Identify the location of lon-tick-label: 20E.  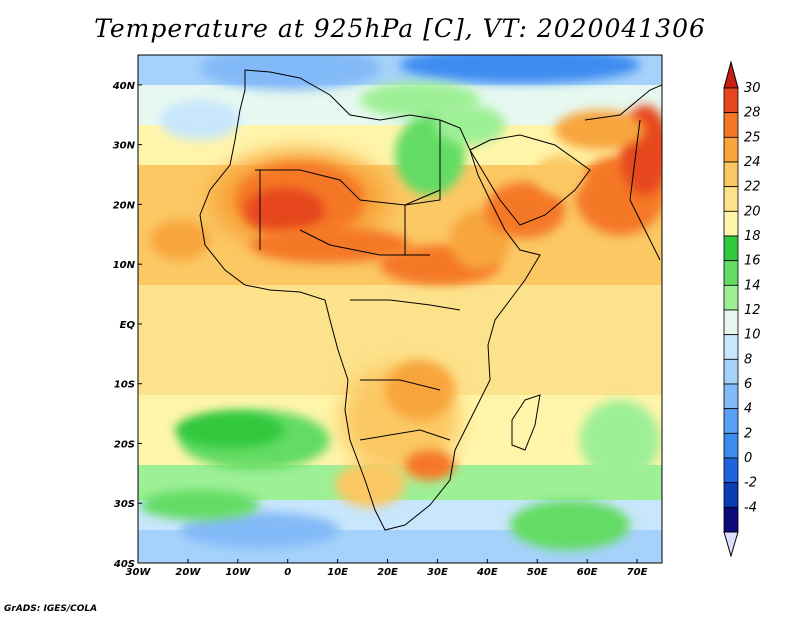
(387, 572).